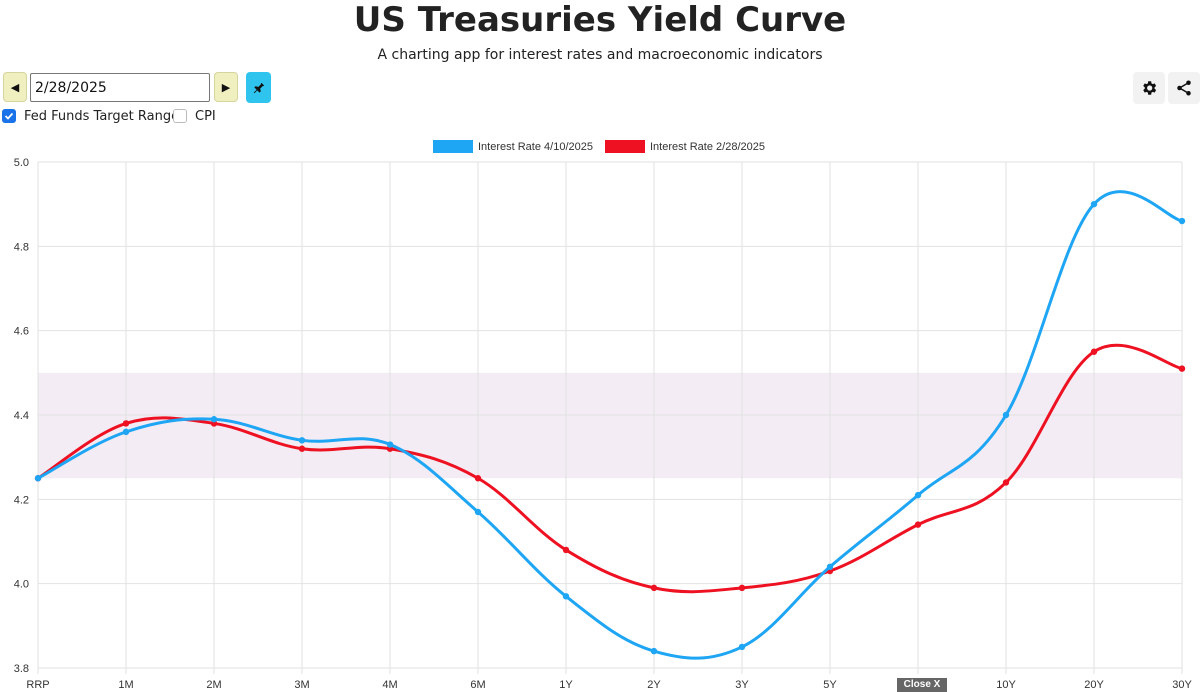  What do you see at coordinates (830, 685) in the screenshot?
I see `x-tick-label: 5Y` at bounding box center [830, 685].